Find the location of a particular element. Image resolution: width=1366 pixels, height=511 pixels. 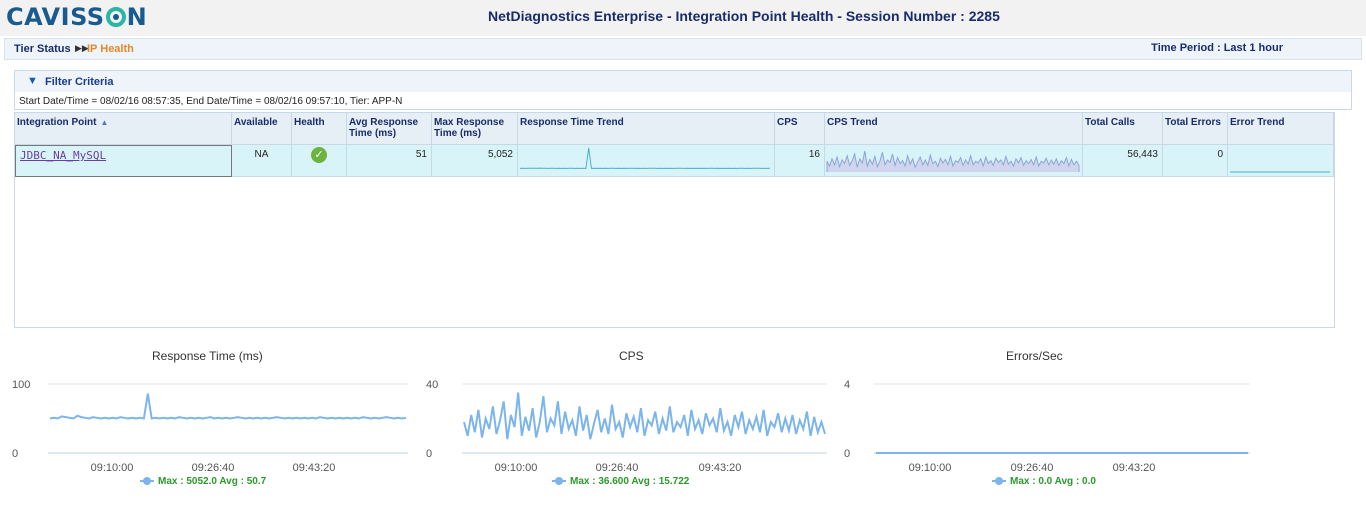

chart-legend: Max : 5052.0 Avg : 50.7 is located at coordinates (203, 481).